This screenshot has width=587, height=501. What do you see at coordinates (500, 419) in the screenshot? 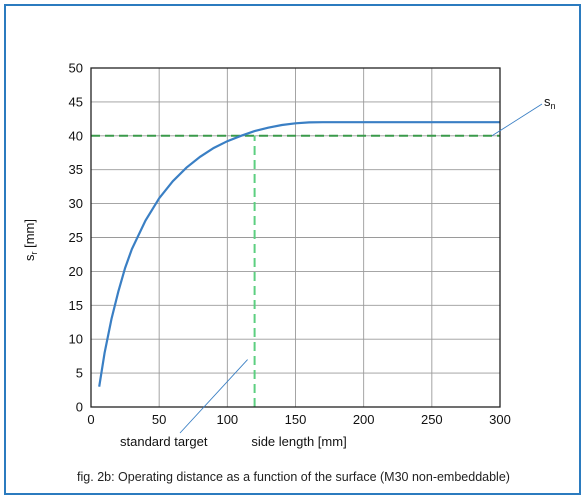
I see `x-tick-label: 300` at bounding box center [500, 419].